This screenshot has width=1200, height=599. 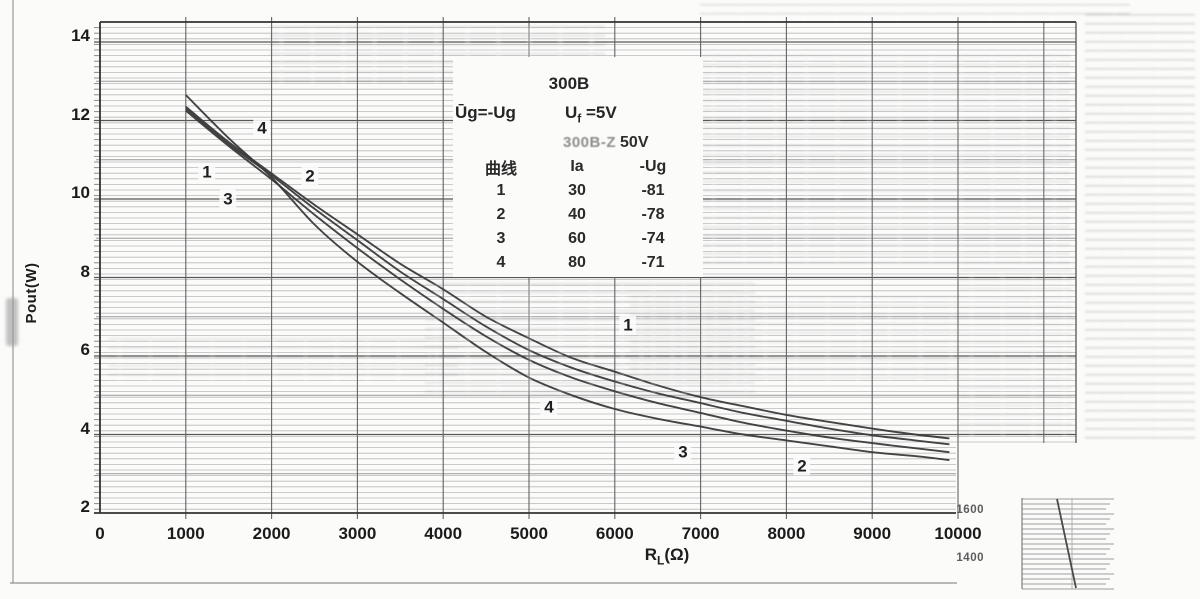 What do you see at coordinates (443, 533) in the screenshot?
I see `x-tick-label: 4000` at bounding box center [443, 533].